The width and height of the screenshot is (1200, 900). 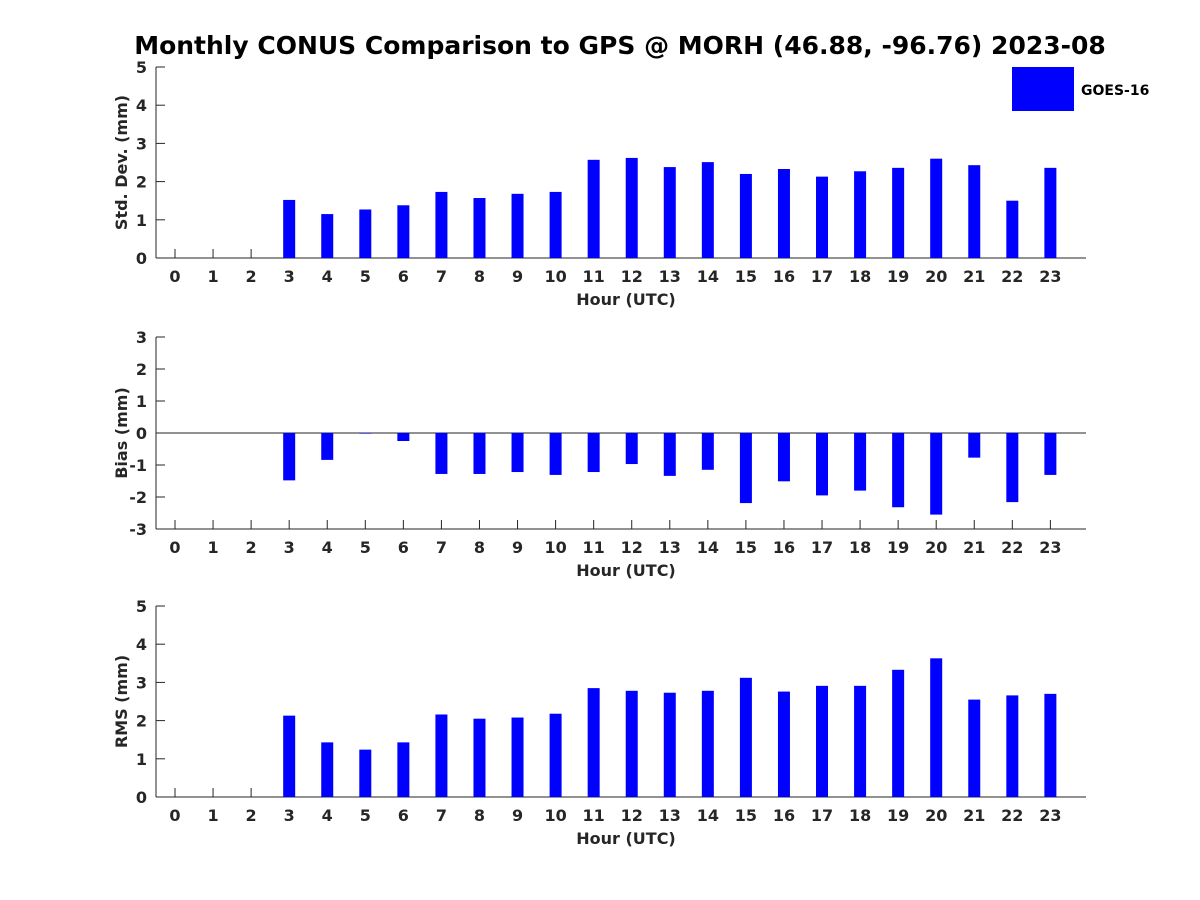 What do you see at coordinates (121, 162) in the screenshot?
I see `y-axis-title: Std. Dev. (mm)` at bounding box center [121, 162].